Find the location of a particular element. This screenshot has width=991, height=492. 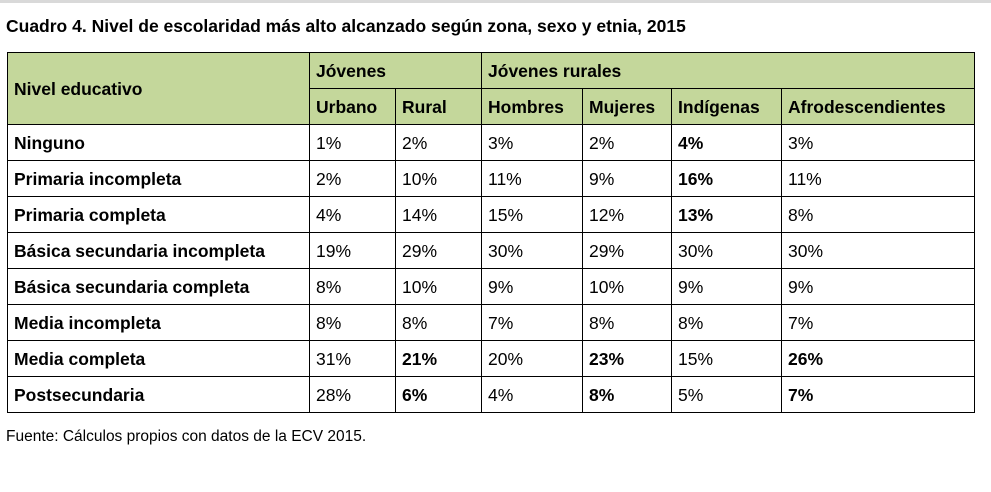

table-cell: 26% is located at coordinates (878, 358).